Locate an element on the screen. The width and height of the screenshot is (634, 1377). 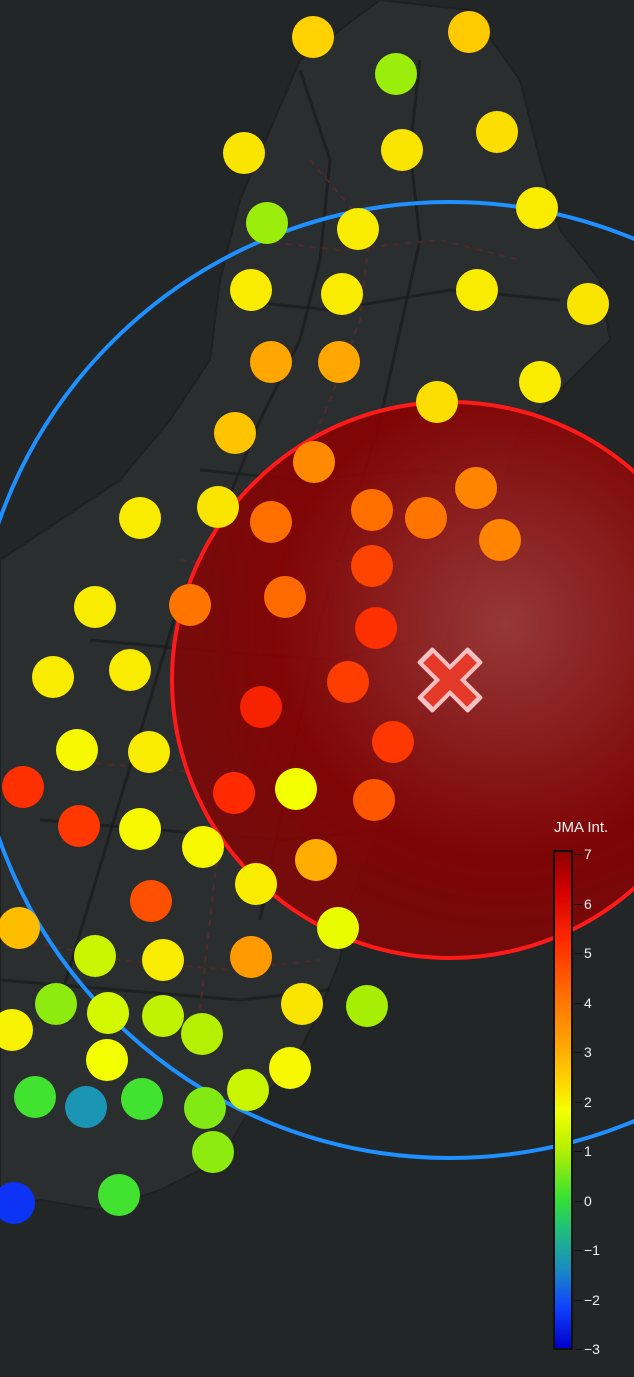
legend-color-bar is located at coordinates (563, 1100).